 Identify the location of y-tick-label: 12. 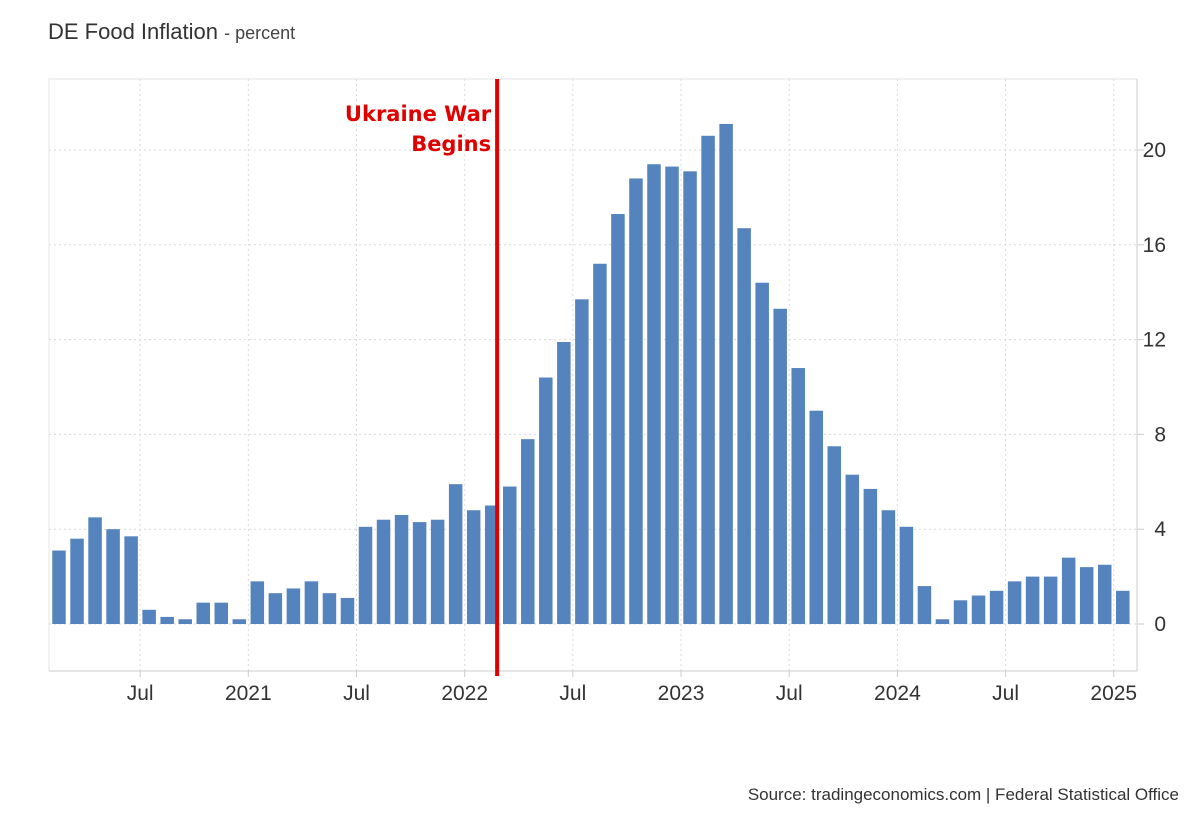
(1154, 340).